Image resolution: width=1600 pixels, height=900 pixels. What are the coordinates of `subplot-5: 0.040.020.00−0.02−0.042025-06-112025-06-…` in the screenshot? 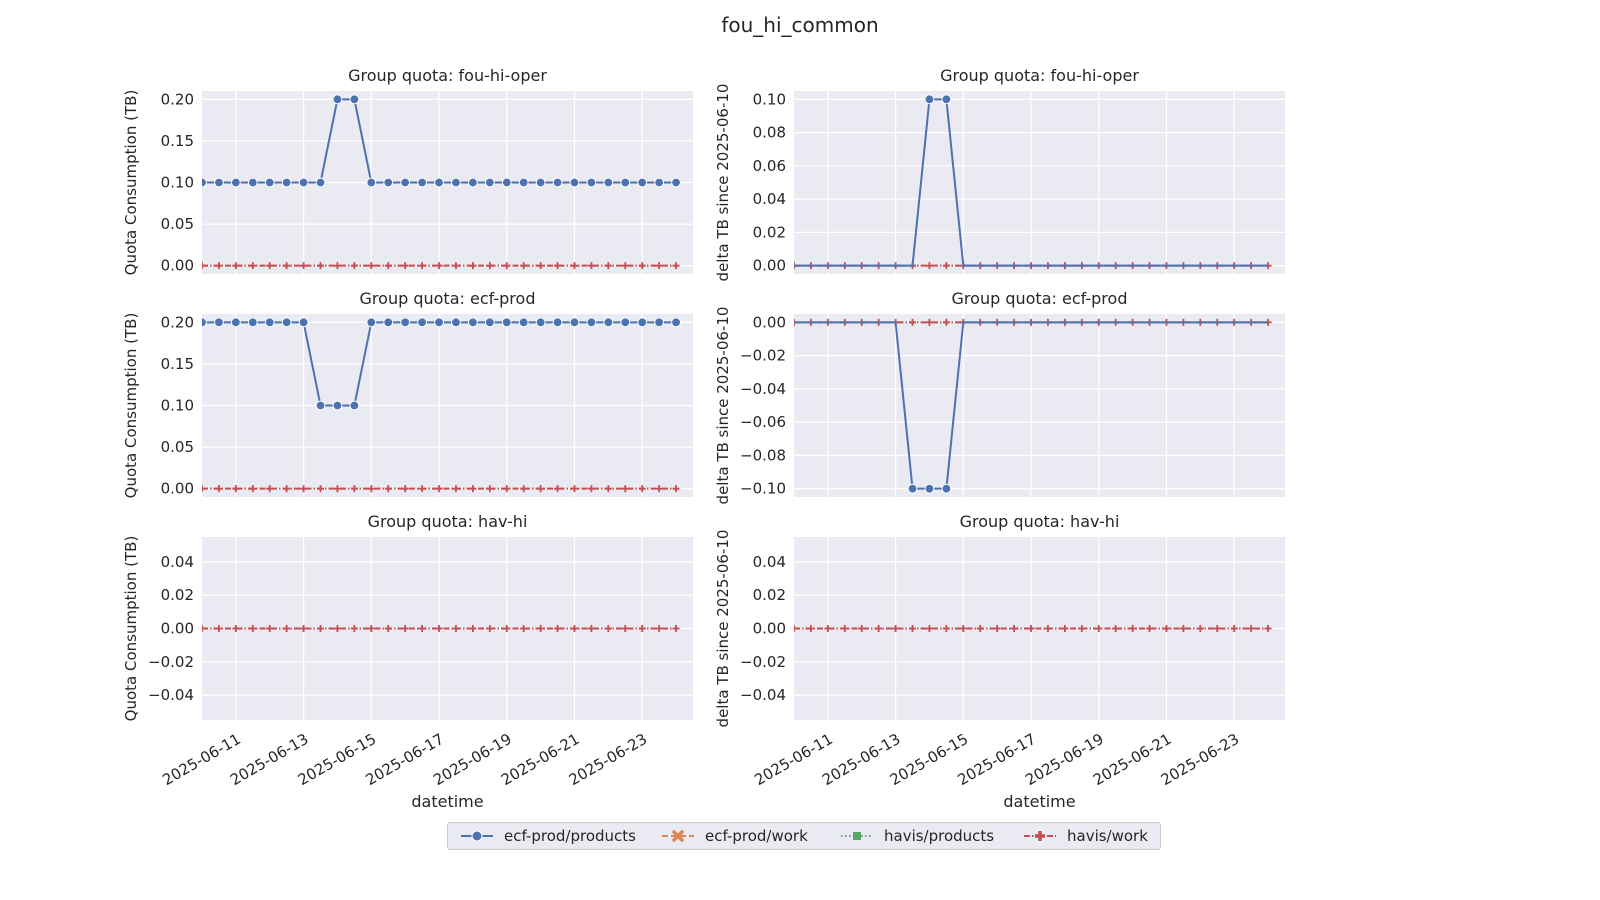 It's located at (407, 661).